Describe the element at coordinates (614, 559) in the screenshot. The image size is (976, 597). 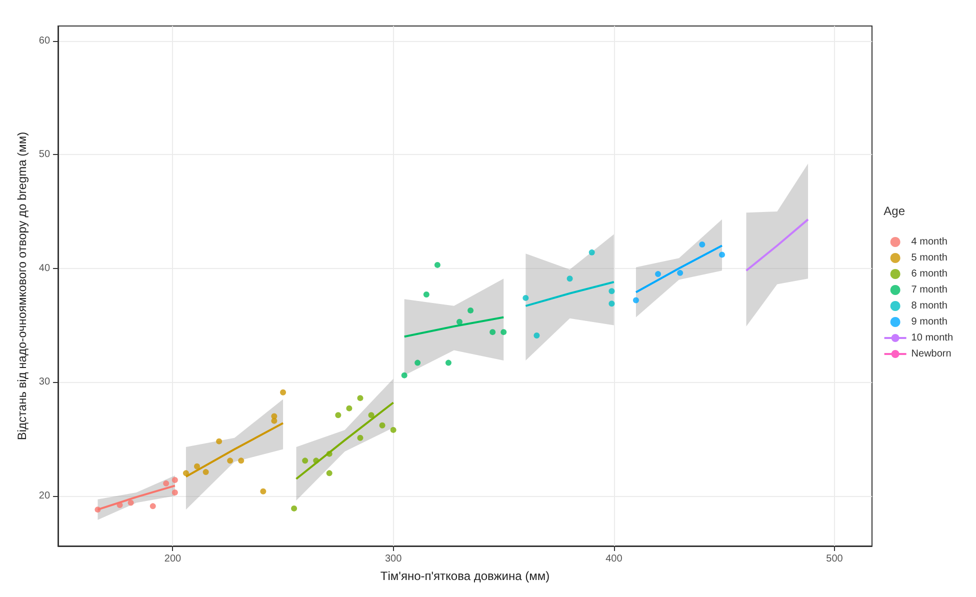
I see `x-tick-label: 400` at that location.